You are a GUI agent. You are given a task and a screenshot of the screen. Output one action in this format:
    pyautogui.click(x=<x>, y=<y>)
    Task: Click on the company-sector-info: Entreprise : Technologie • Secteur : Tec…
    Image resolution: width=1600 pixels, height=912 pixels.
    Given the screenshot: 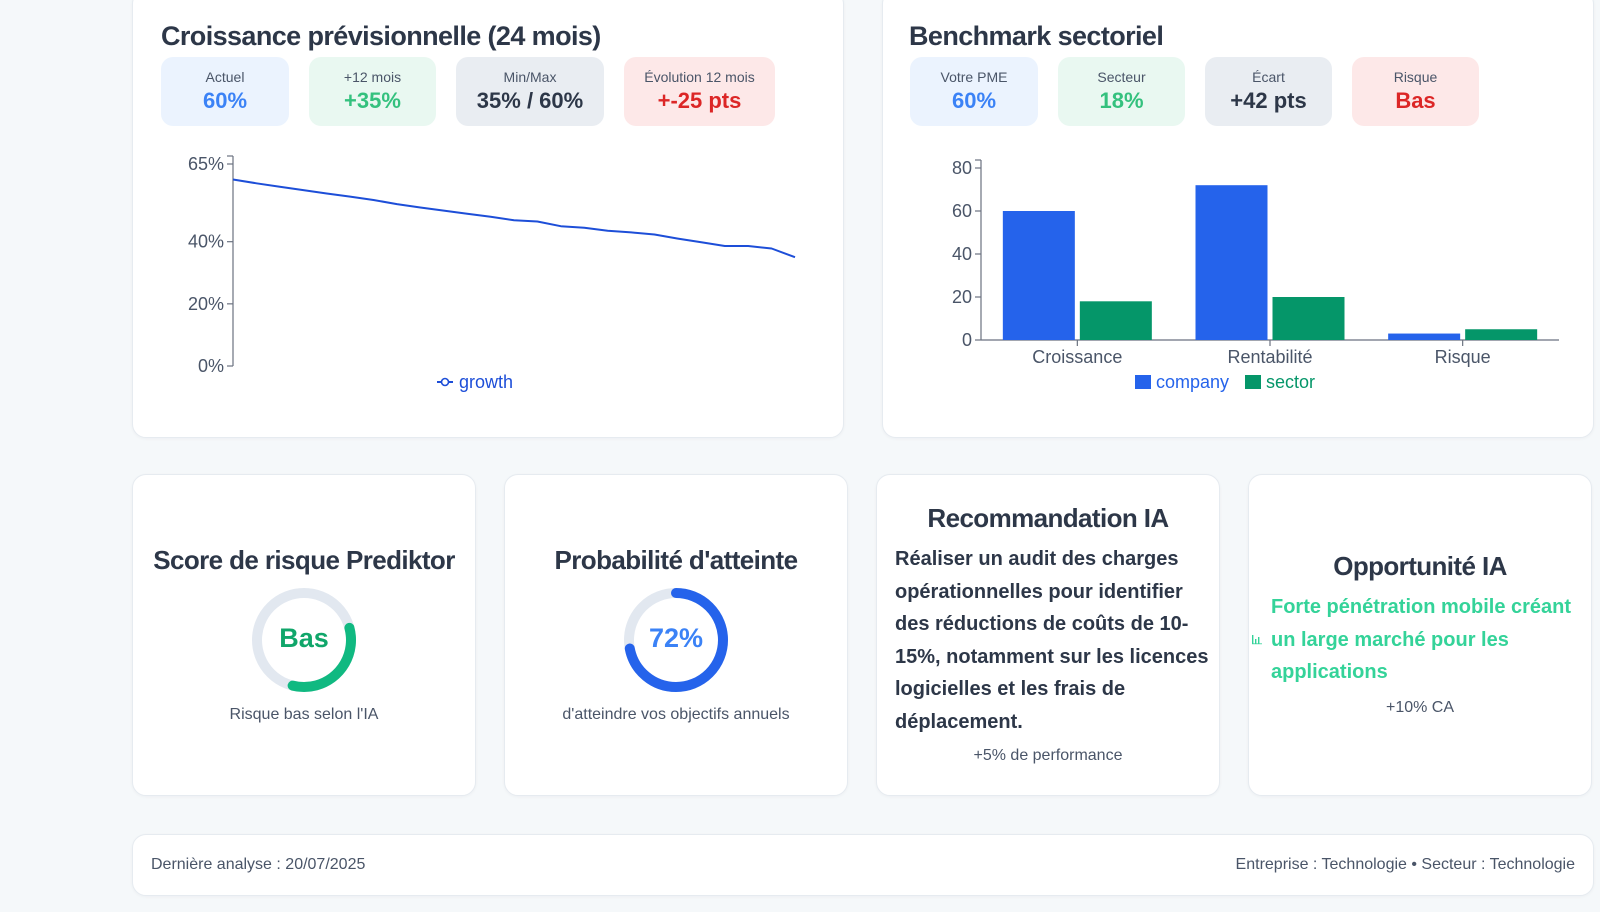 What is the action you would take?
    pyautogui.click(x=1405, y=864)
    